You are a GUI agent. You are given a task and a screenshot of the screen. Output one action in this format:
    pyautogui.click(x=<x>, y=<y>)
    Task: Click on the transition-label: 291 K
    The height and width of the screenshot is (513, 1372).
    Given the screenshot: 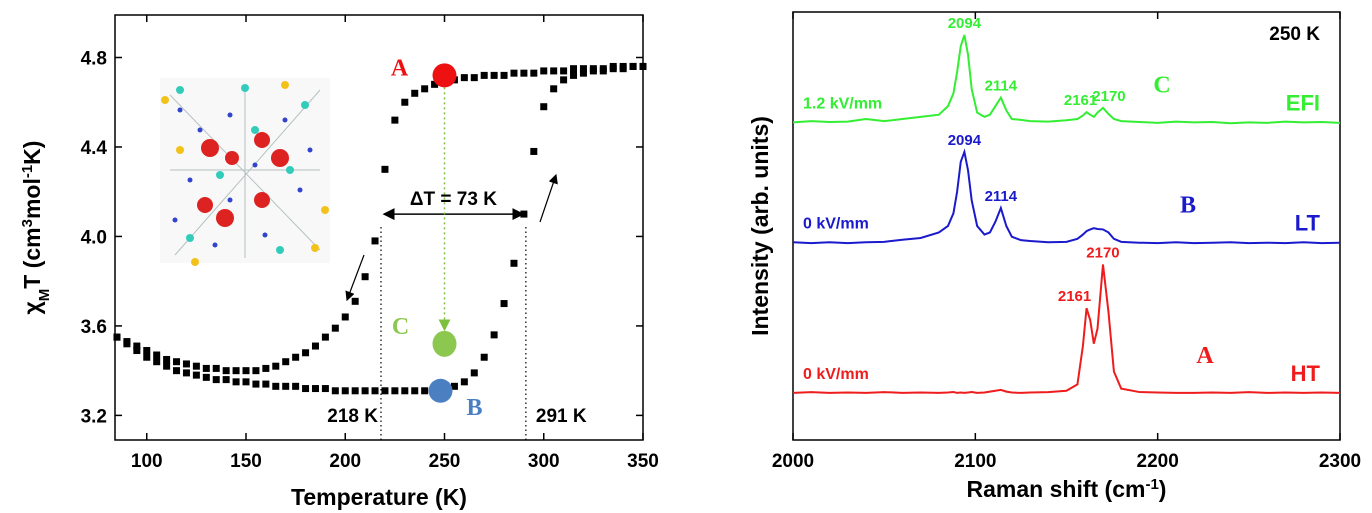 What is the action you would take?
    pyautogui.click(x=561, y=416)
    